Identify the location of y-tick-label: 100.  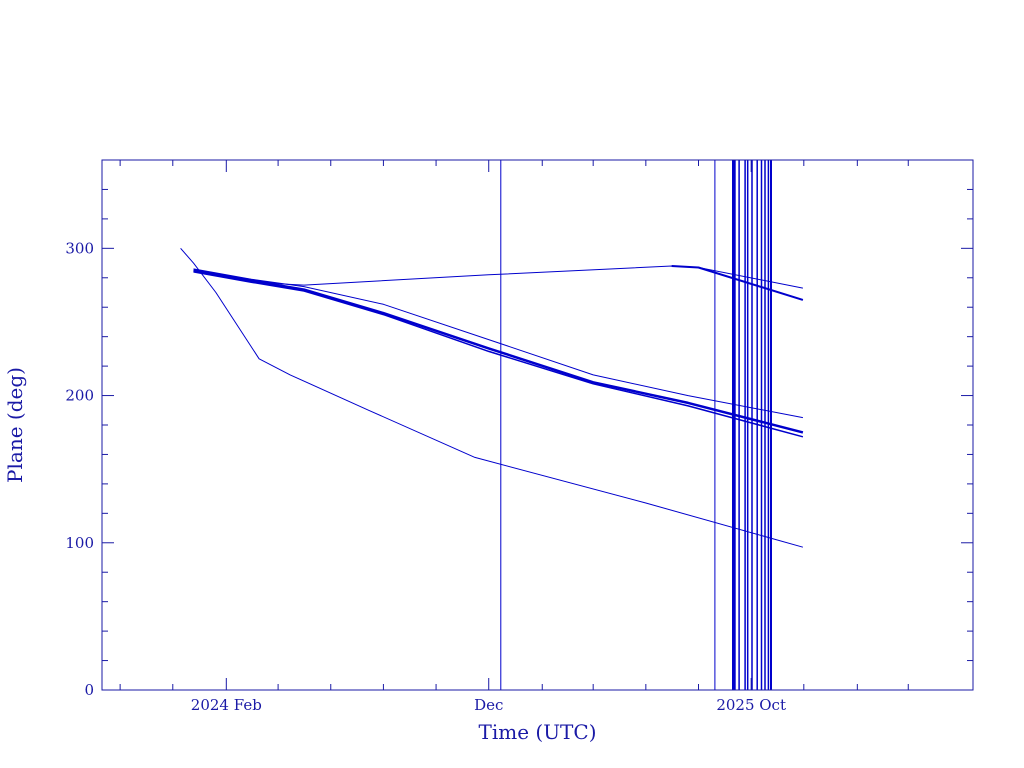
(79, 543).